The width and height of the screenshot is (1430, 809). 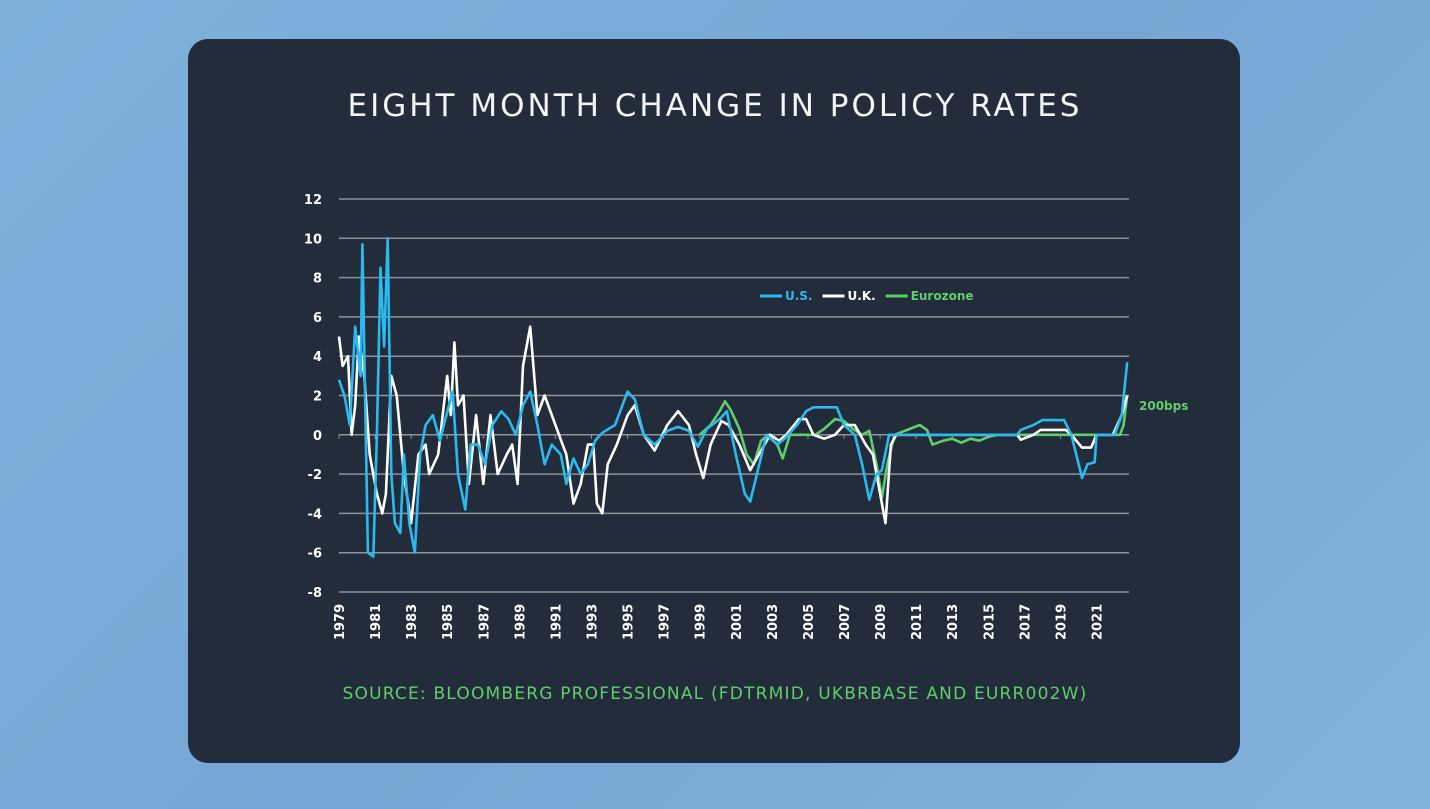 What do you see at coordinates (448, 622) in the screenshot?
I see `x-tick-label: 1985` at bounding box center [448, 622].